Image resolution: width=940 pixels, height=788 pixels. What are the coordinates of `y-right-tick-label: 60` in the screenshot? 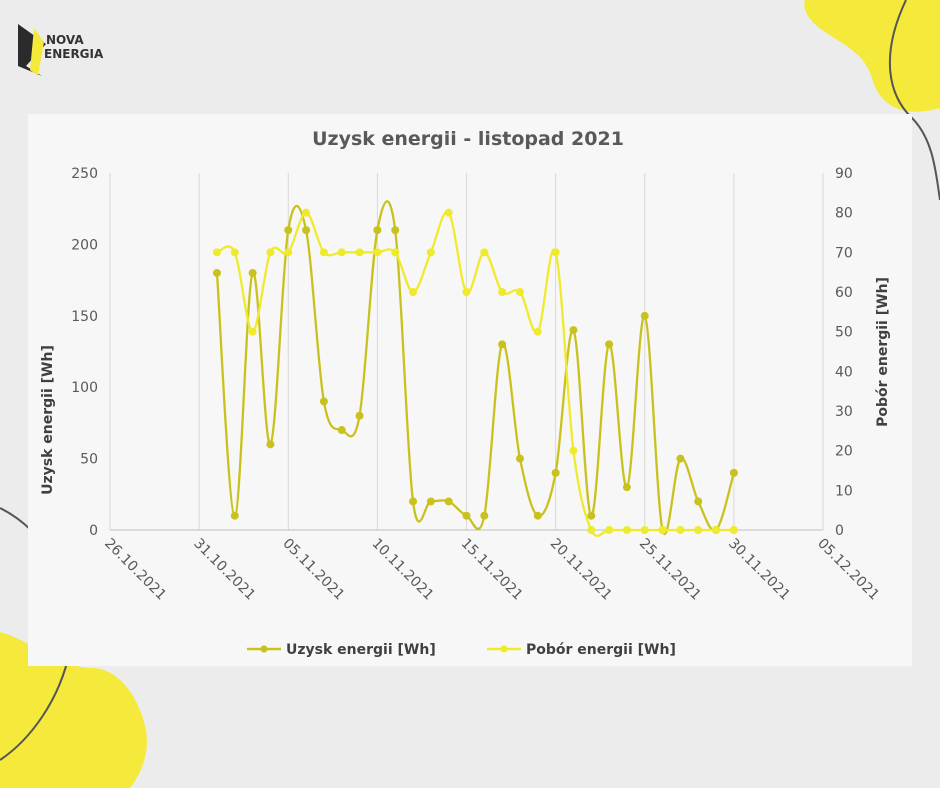 It's located at (844, 293).